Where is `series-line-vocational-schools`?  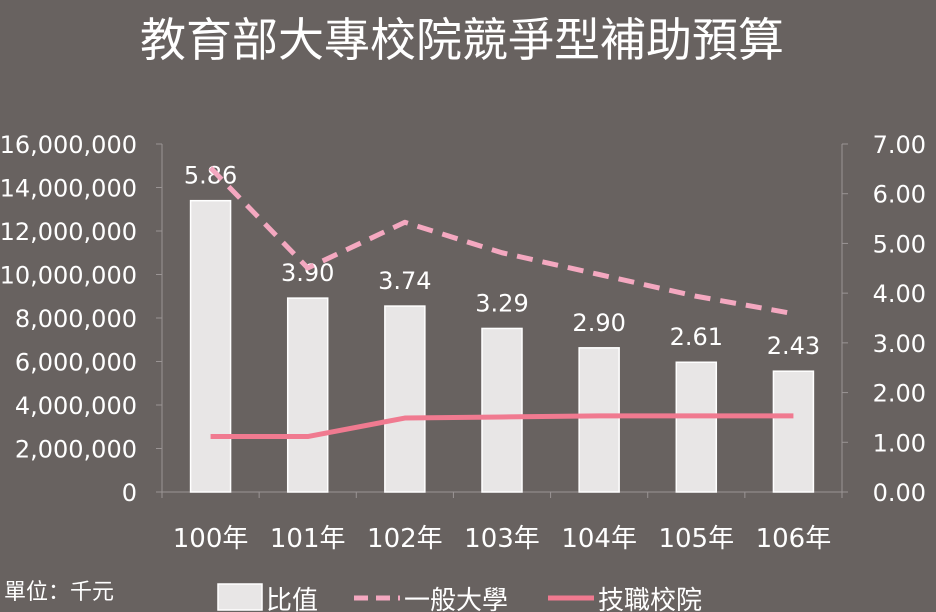
series-line-vocational-schools is located at coordinates (502, 426).